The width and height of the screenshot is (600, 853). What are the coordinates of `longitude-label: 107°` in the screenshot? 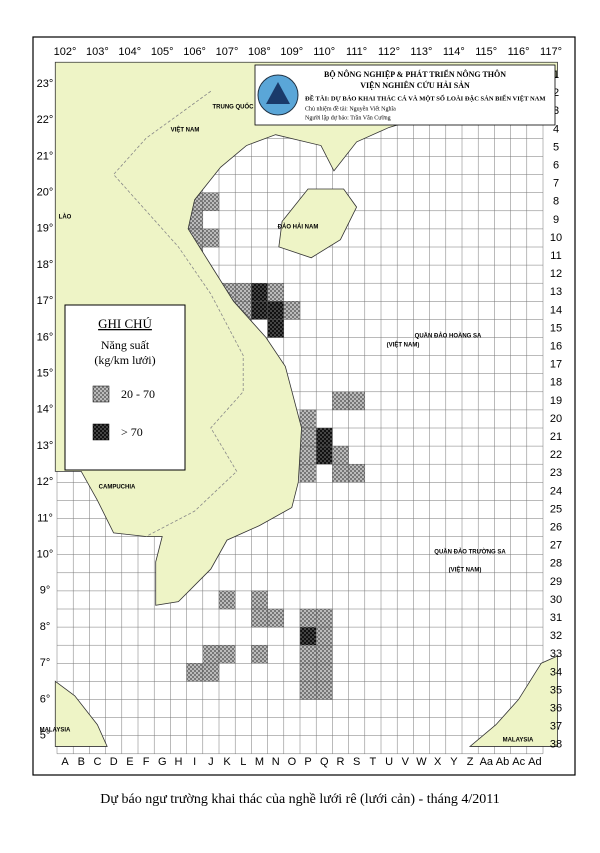 It's located at (227, 52).